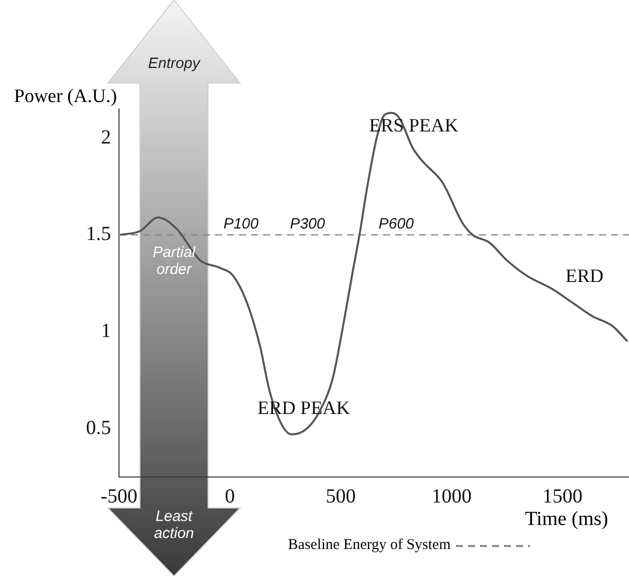  Describe the element at coordinates (174, 261) in the screenshot. I see `annotation: Partial order` at that location.